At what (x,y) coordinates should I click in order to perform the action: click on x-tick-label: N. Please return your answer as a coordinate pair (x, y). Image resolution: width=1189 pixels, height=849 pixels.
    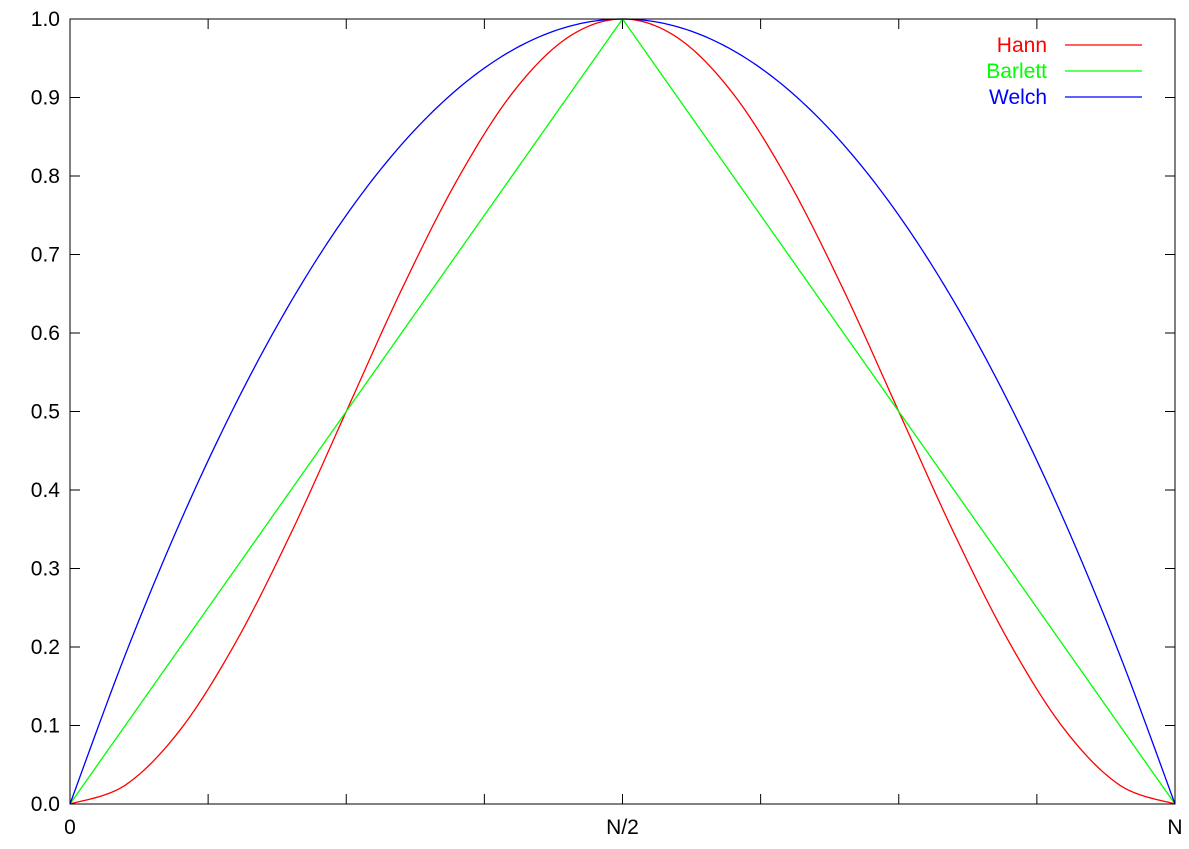
    Looking at the image, I should click on (1174, 827).